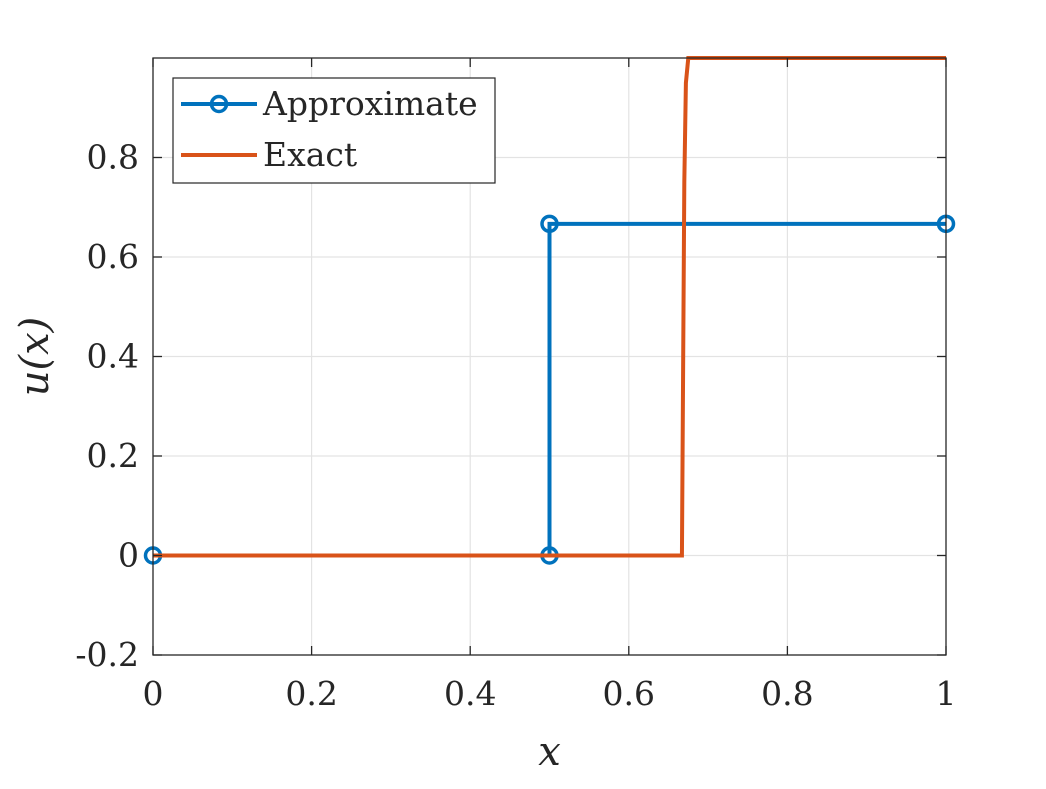 The image size is (1046, 789). Describe the element at coordinates (113, 455) in the screenshot. I see `y-tick-label: 0.2` at that location.